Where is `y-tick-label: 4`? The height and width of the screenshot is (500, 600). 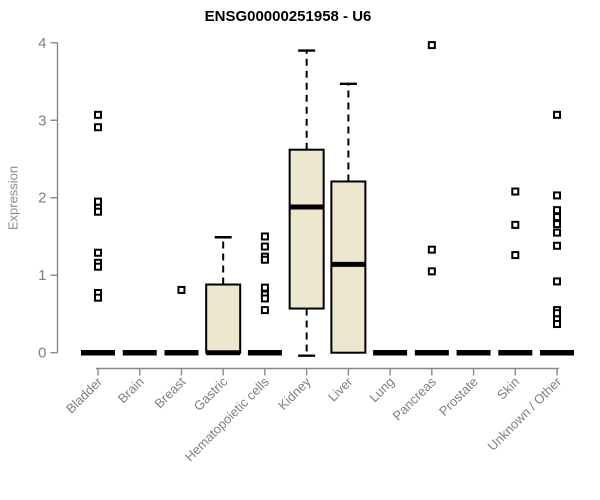 y-tick-label: 4 is located at coordinates (42, 43).